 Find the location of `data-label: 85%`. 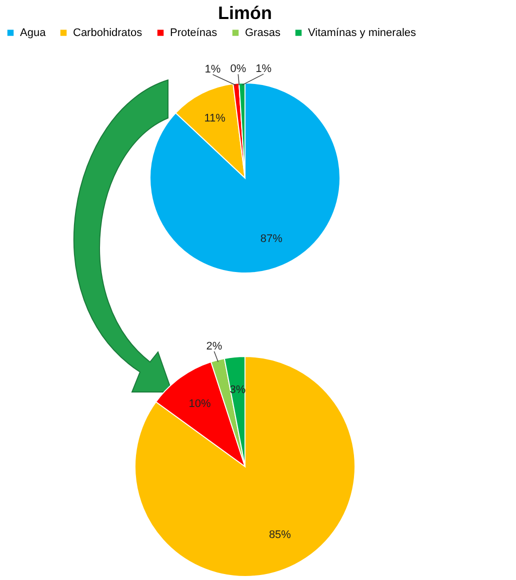

data-label: 85% is located at coordinates (280, 535).